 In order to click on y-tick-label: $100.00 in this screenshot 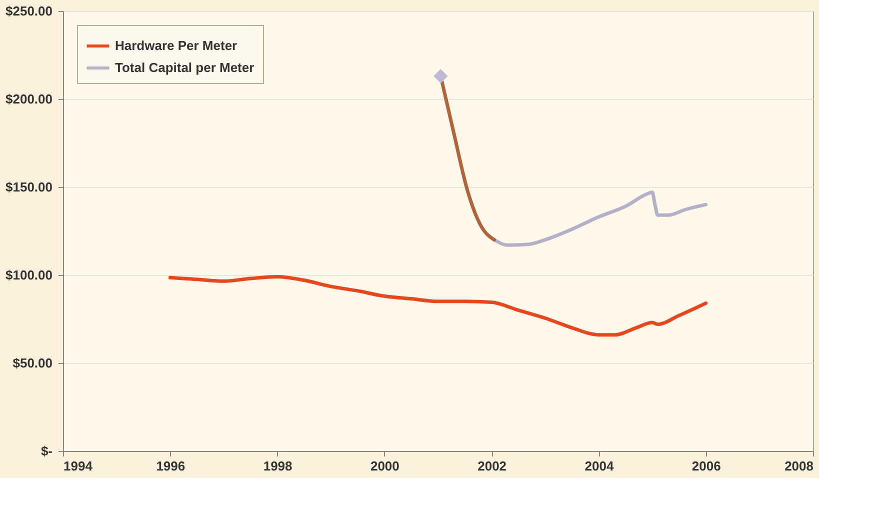, I will do `click(29, 275)`.